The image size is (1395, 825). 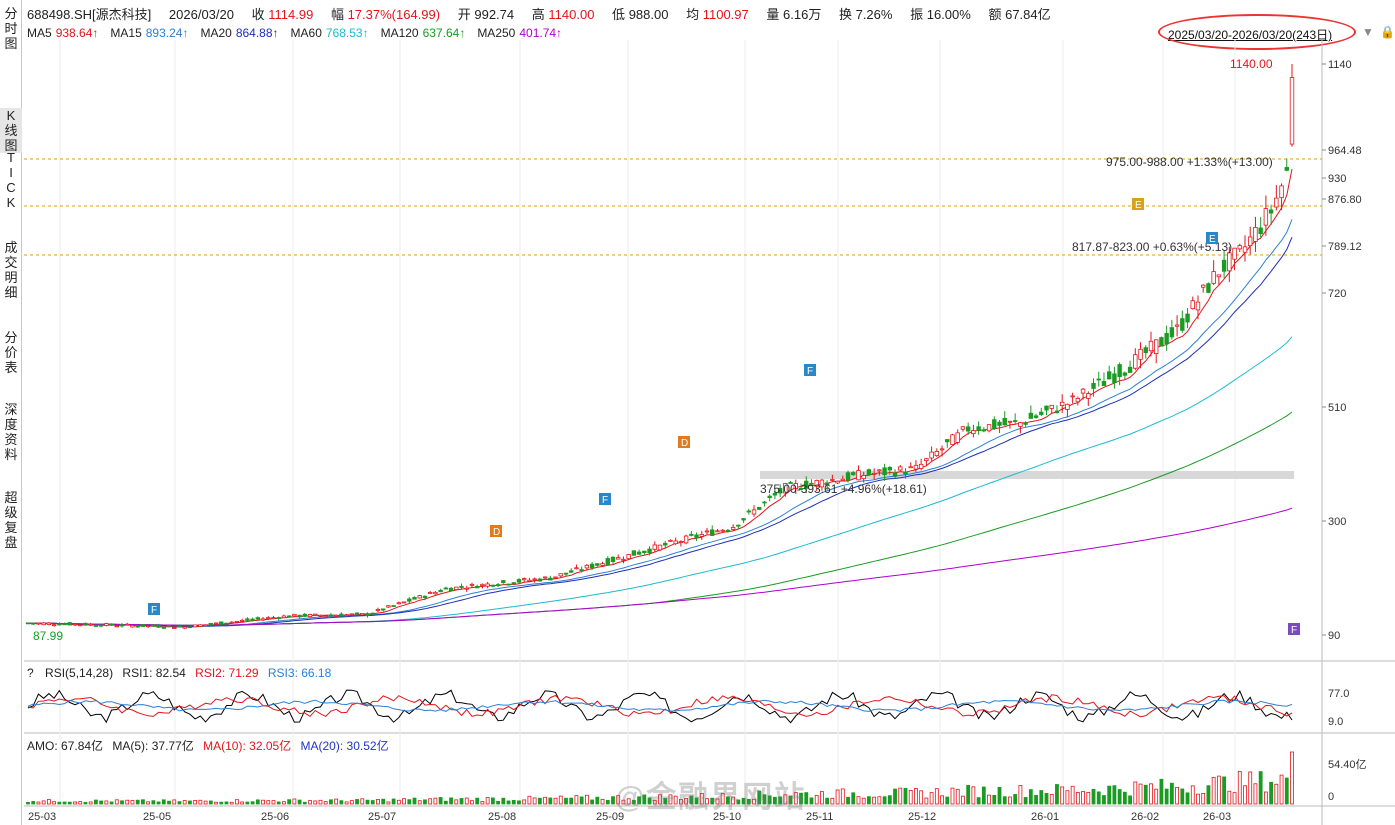 I want to click on dropdown-triangle-icon: ▼, so click(x=1368, y=32).